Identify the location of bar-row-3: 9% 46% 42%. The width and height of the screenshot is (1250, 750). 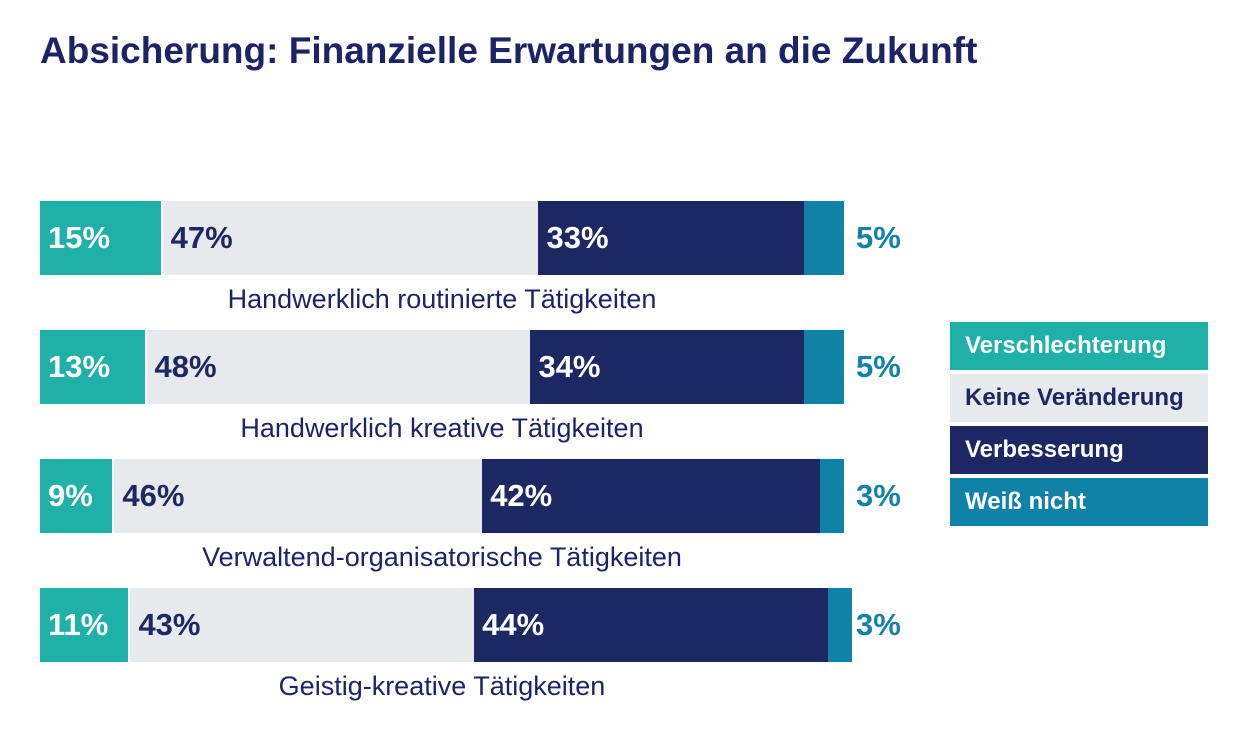
(442, 496).